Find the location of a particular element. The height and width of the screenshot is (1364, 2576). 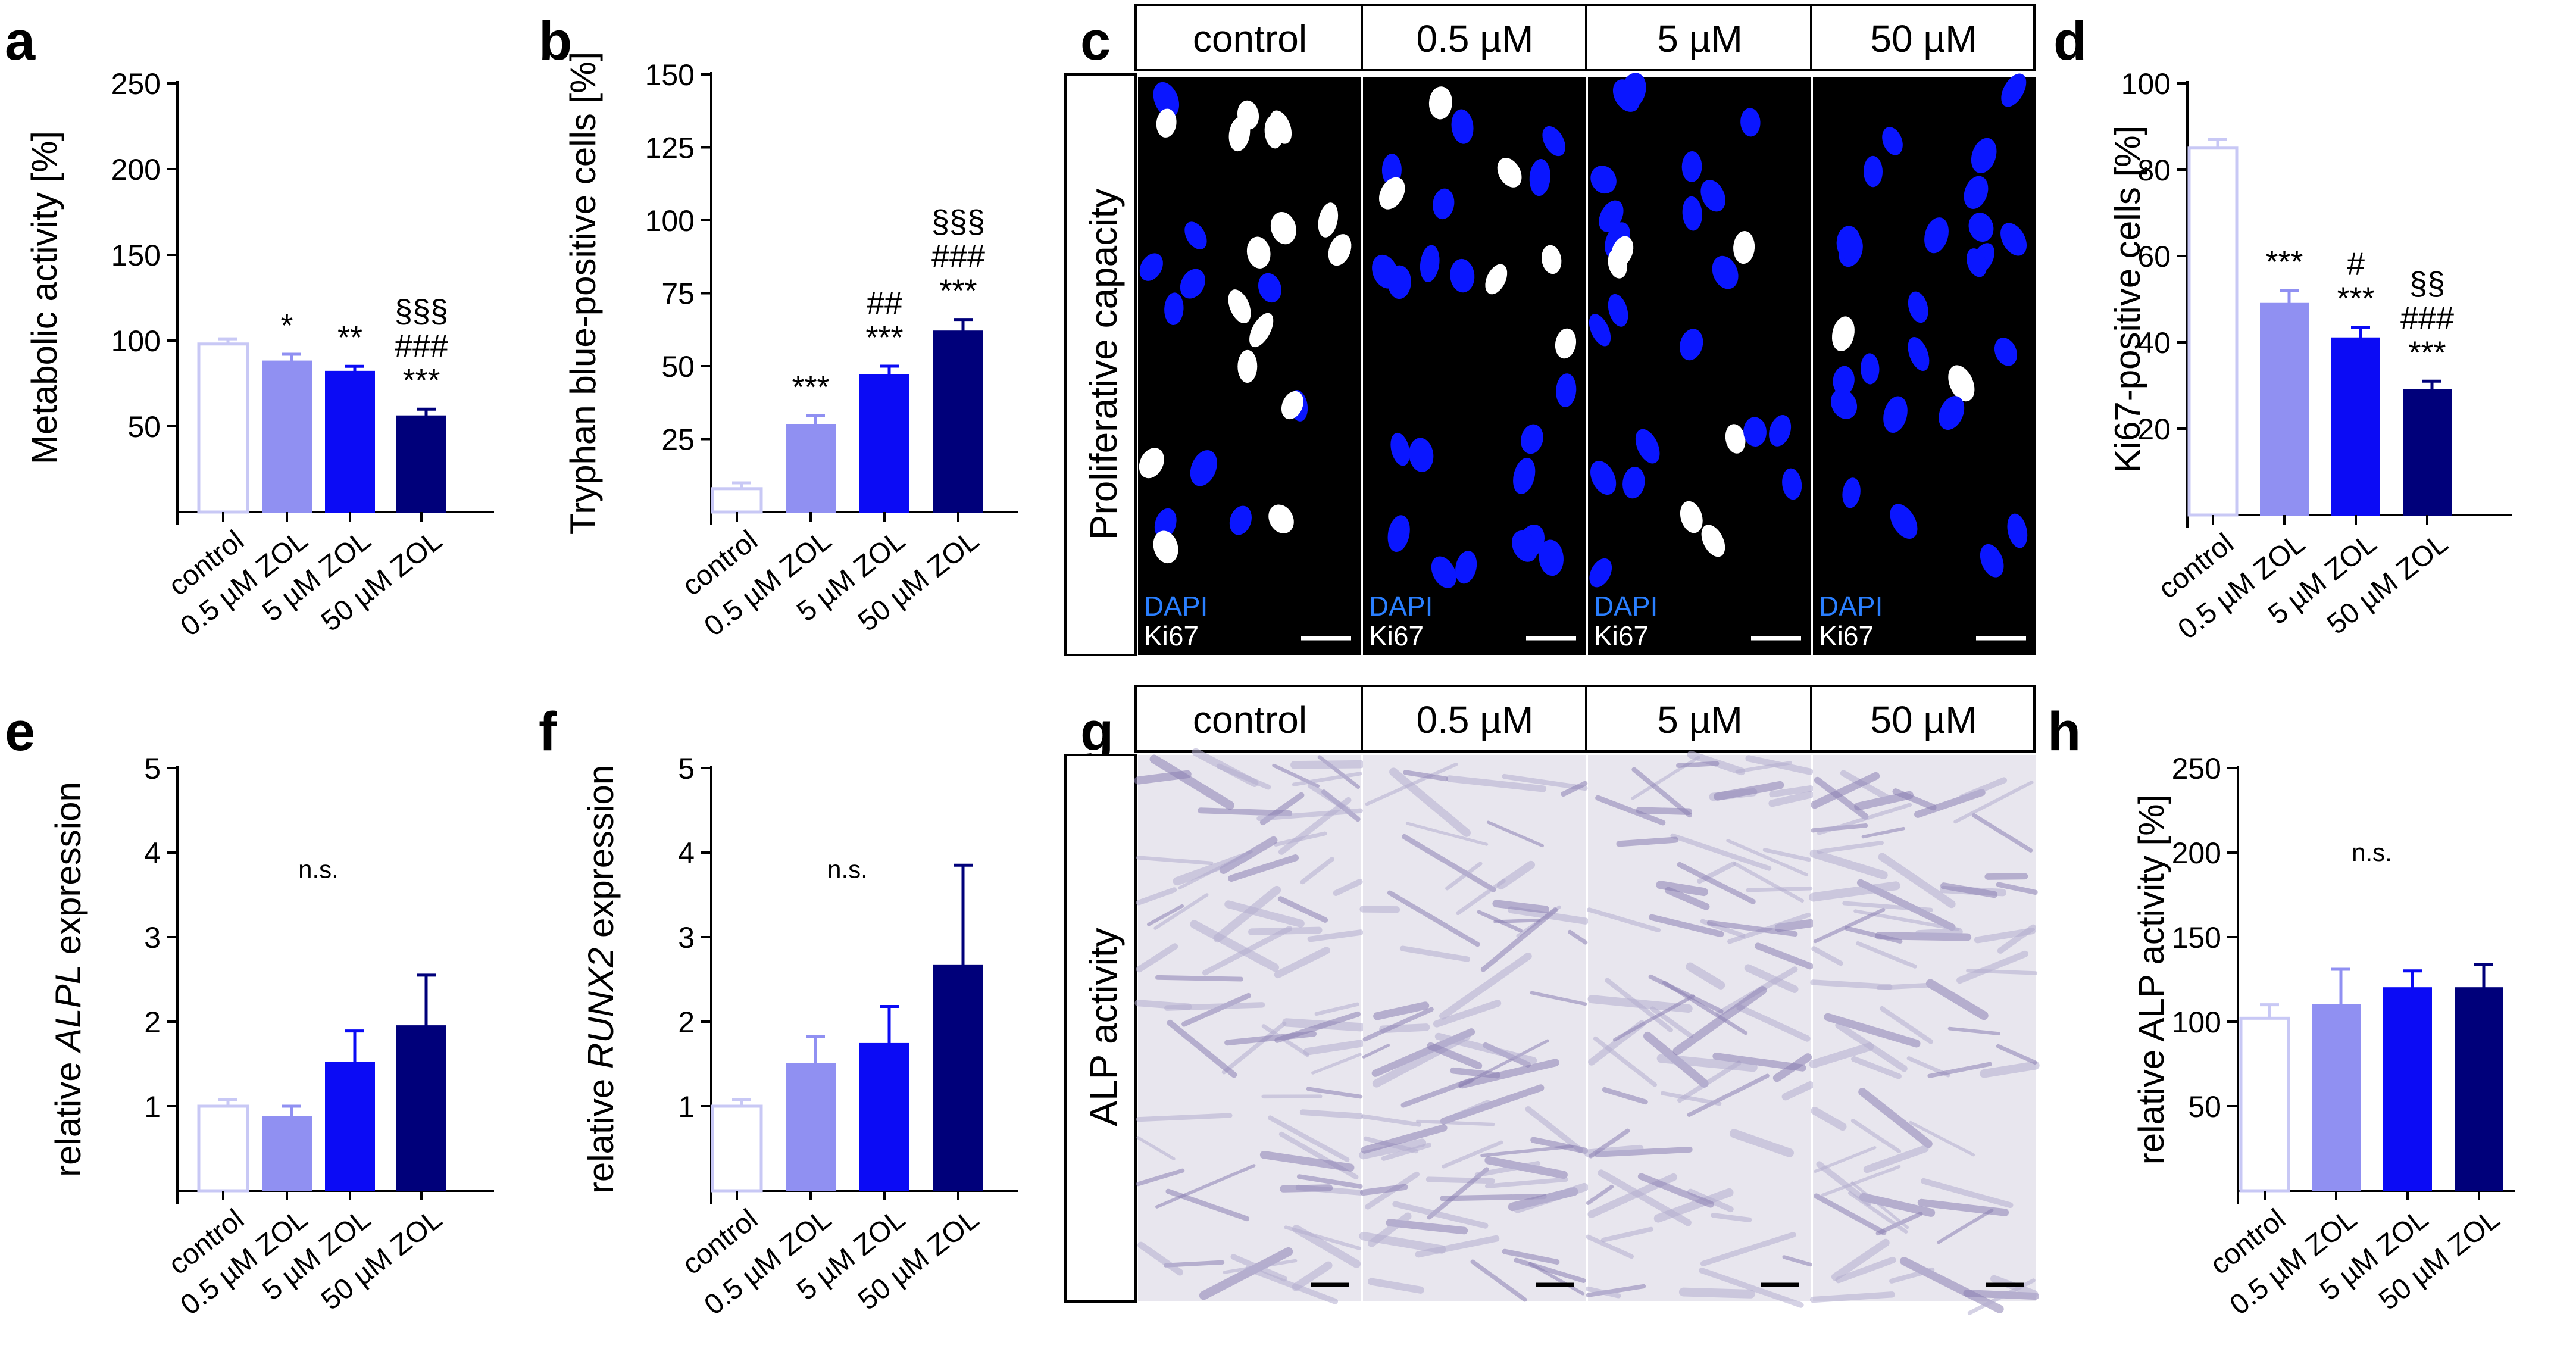

significance-label: §§ is located at coordinates (2427, 283).